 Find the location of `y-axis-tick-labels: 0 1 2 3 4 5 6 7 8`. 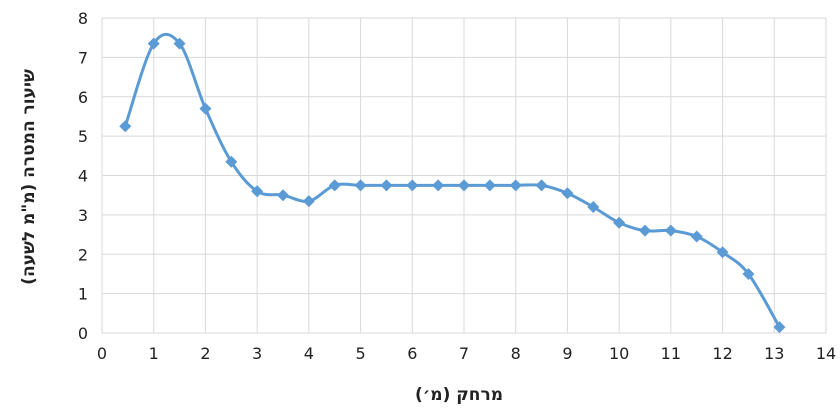

y-axis-tick-labels: 0 1 2 3 4 5 6 7 8 is located at coordinates (83, 176).